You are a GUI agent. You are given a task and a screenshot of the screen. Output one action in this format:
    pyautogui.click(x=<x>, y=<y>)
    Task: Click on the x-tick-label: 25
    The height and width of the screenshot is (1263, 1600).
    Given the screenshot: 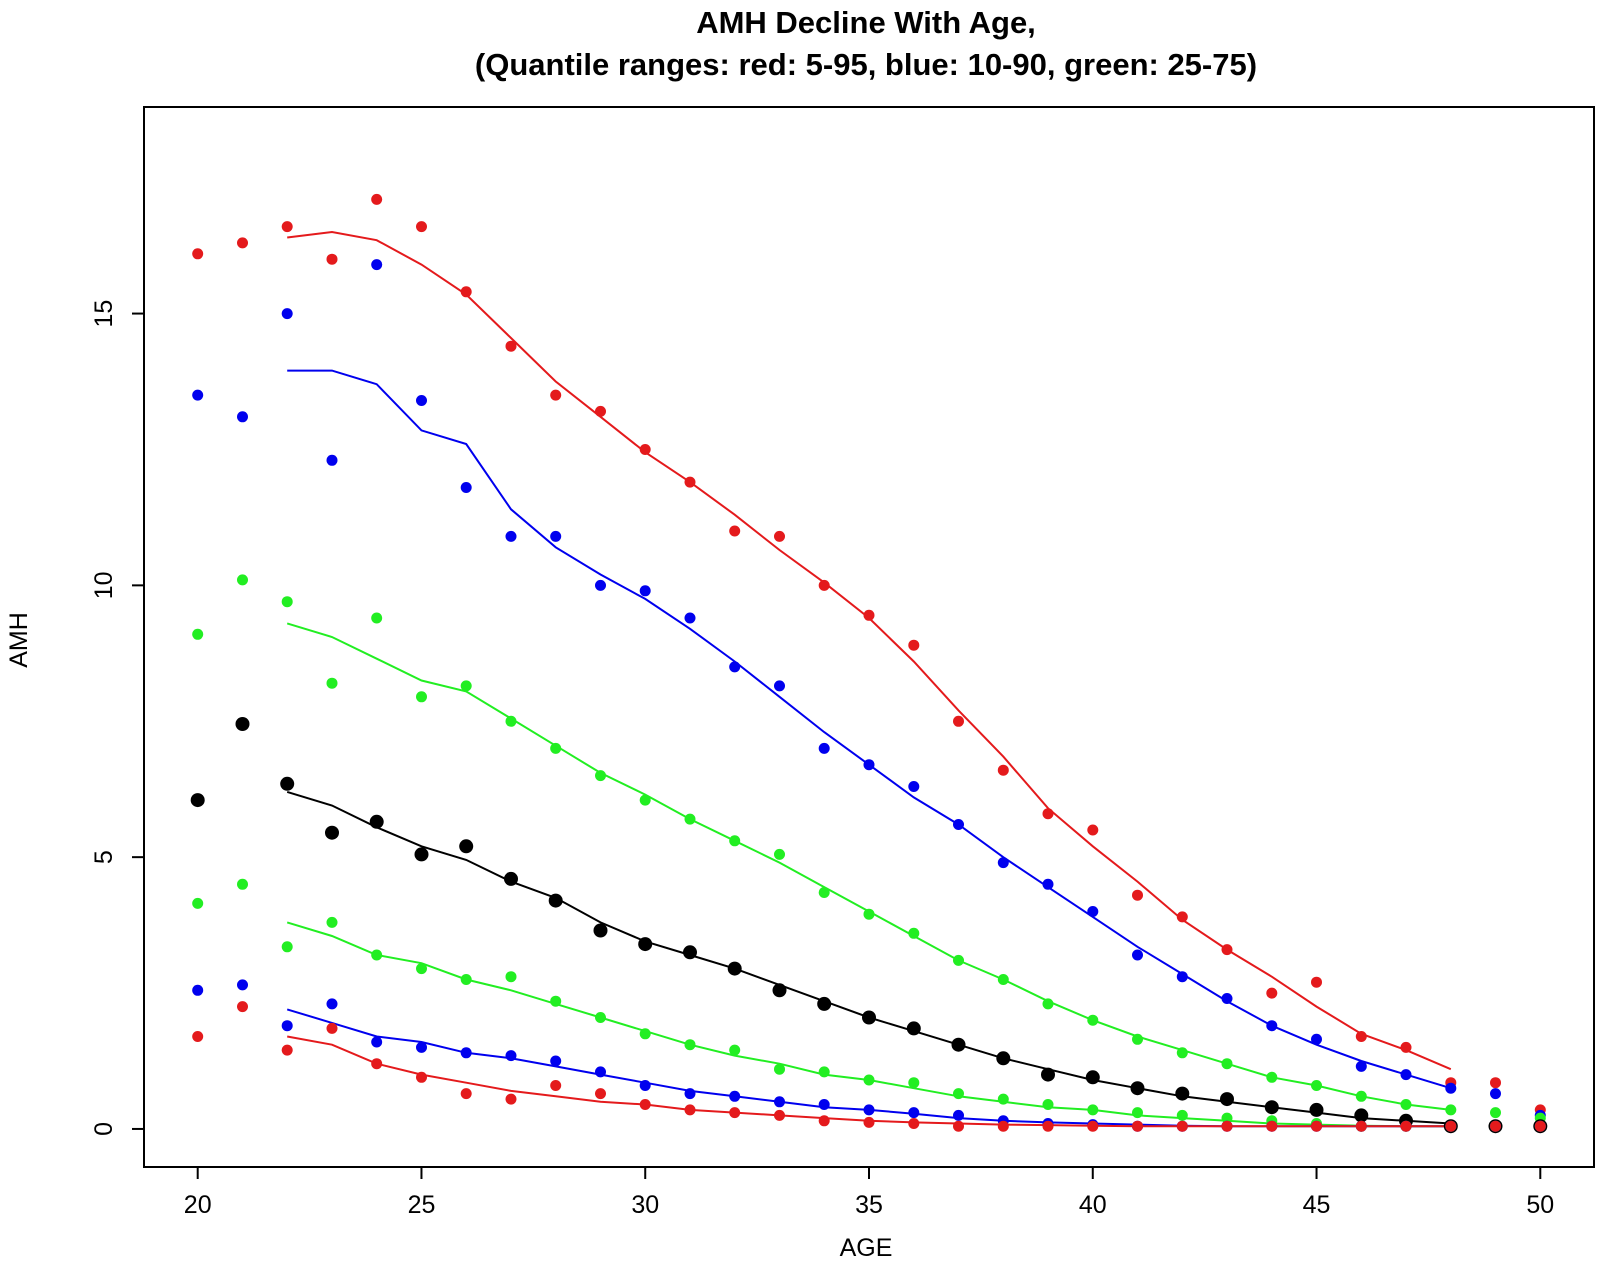 What is the action you would take?
    pyautogui.click(x=422, y=1205)
    